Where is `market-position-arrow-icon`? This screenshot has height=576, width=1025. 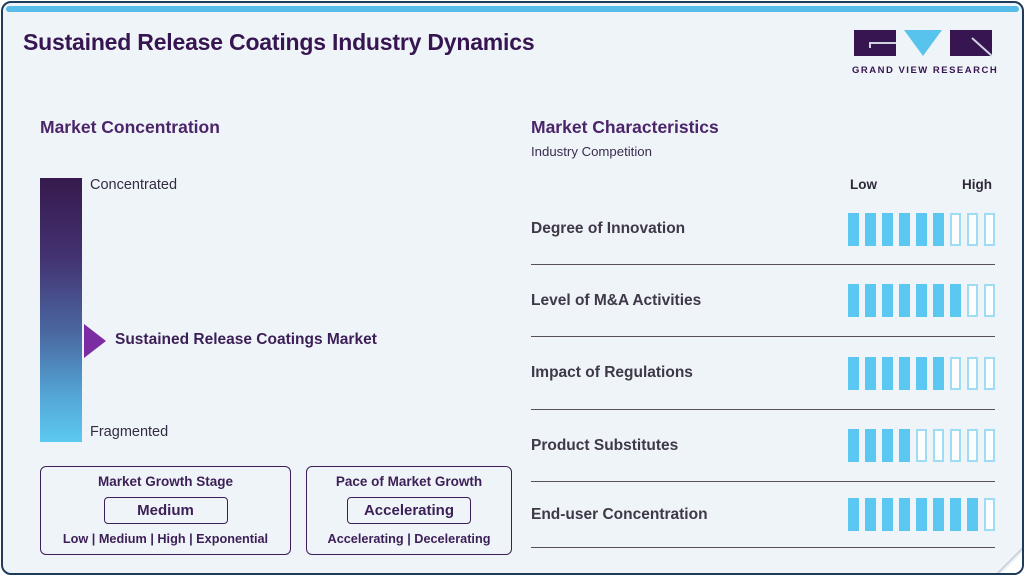 market-position-arrow-icon is located at coordinates (95, 341).